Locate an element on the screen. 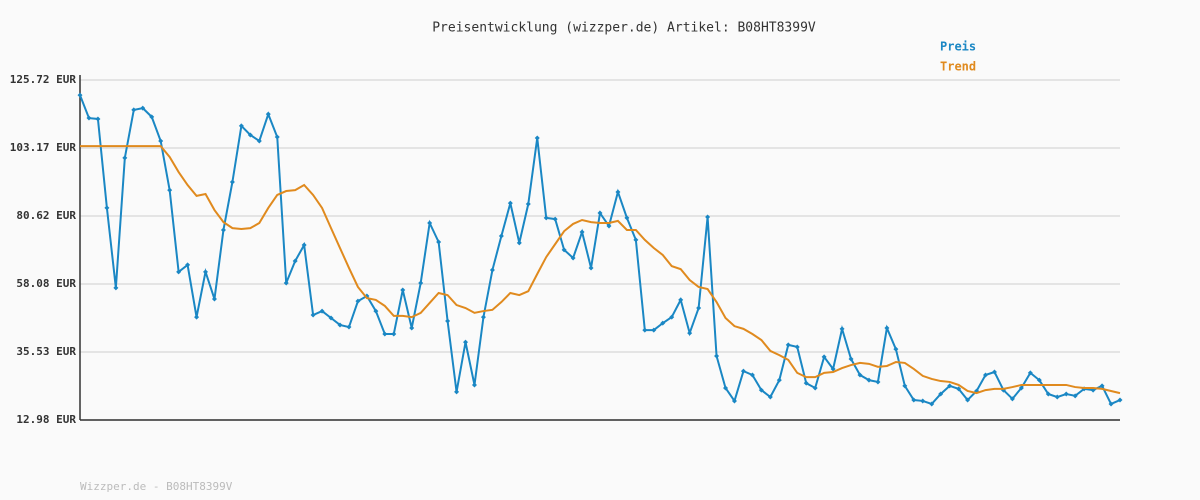  footer: Wizzper.de - B08HT8399V is located at coordinates (156, 486).